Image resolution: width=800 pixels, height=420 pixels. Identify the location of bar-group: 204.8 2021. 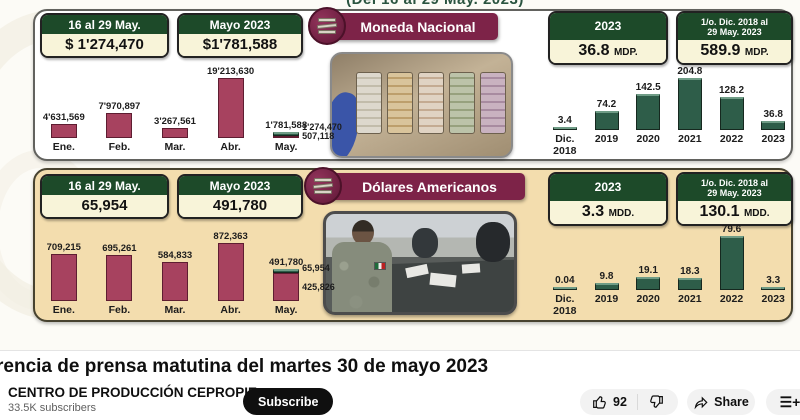
(690, 109).